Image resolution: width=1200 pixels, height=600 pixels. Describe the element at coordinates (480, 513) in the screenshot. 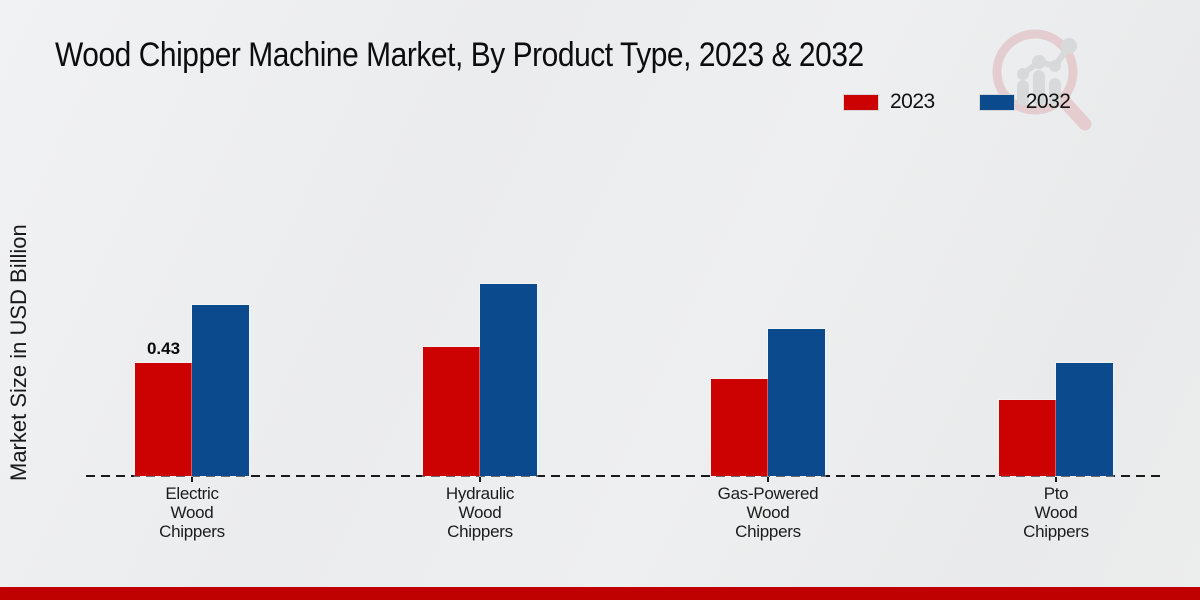

I see `x-tick-label: Hydraulic Wood Chippers` at that location.